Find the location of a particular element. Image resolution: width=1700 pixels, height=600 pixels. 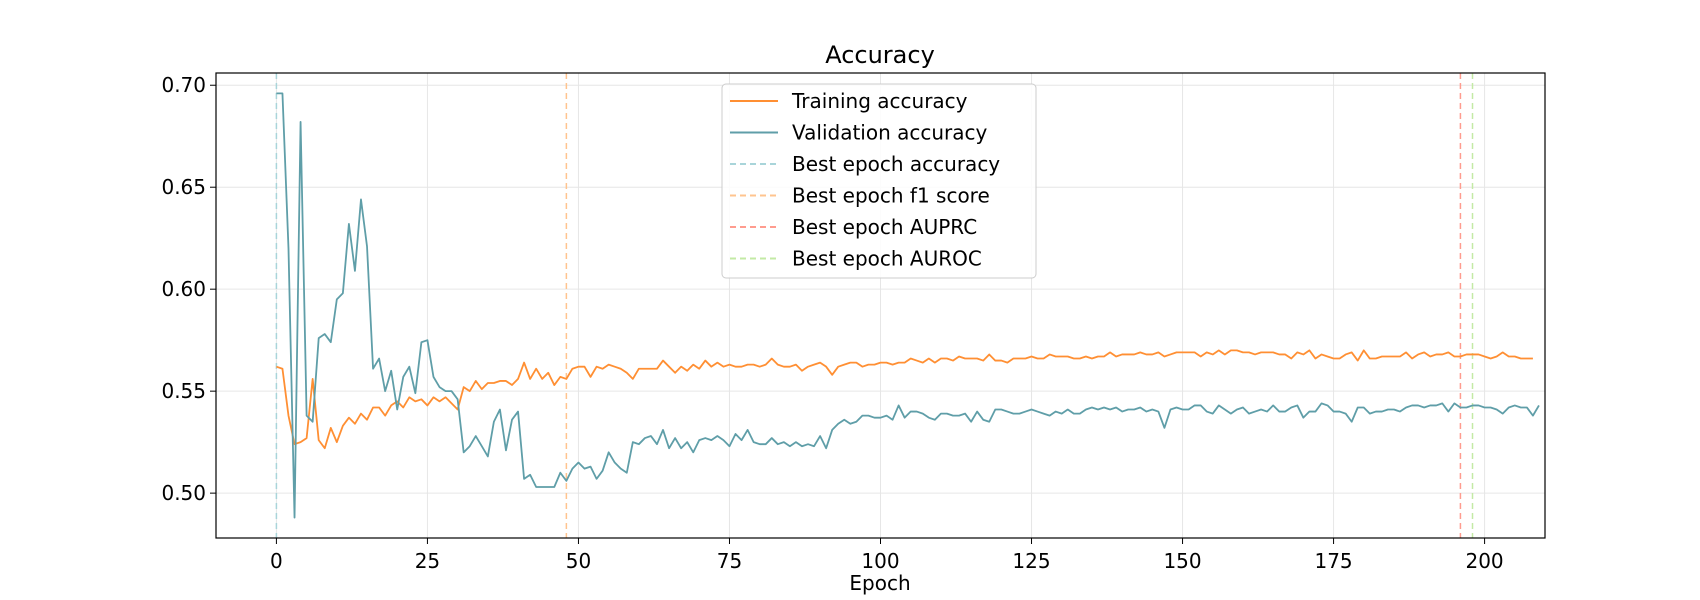

legend-label: Best epoch AUROC is located at coordinates (887, 259).